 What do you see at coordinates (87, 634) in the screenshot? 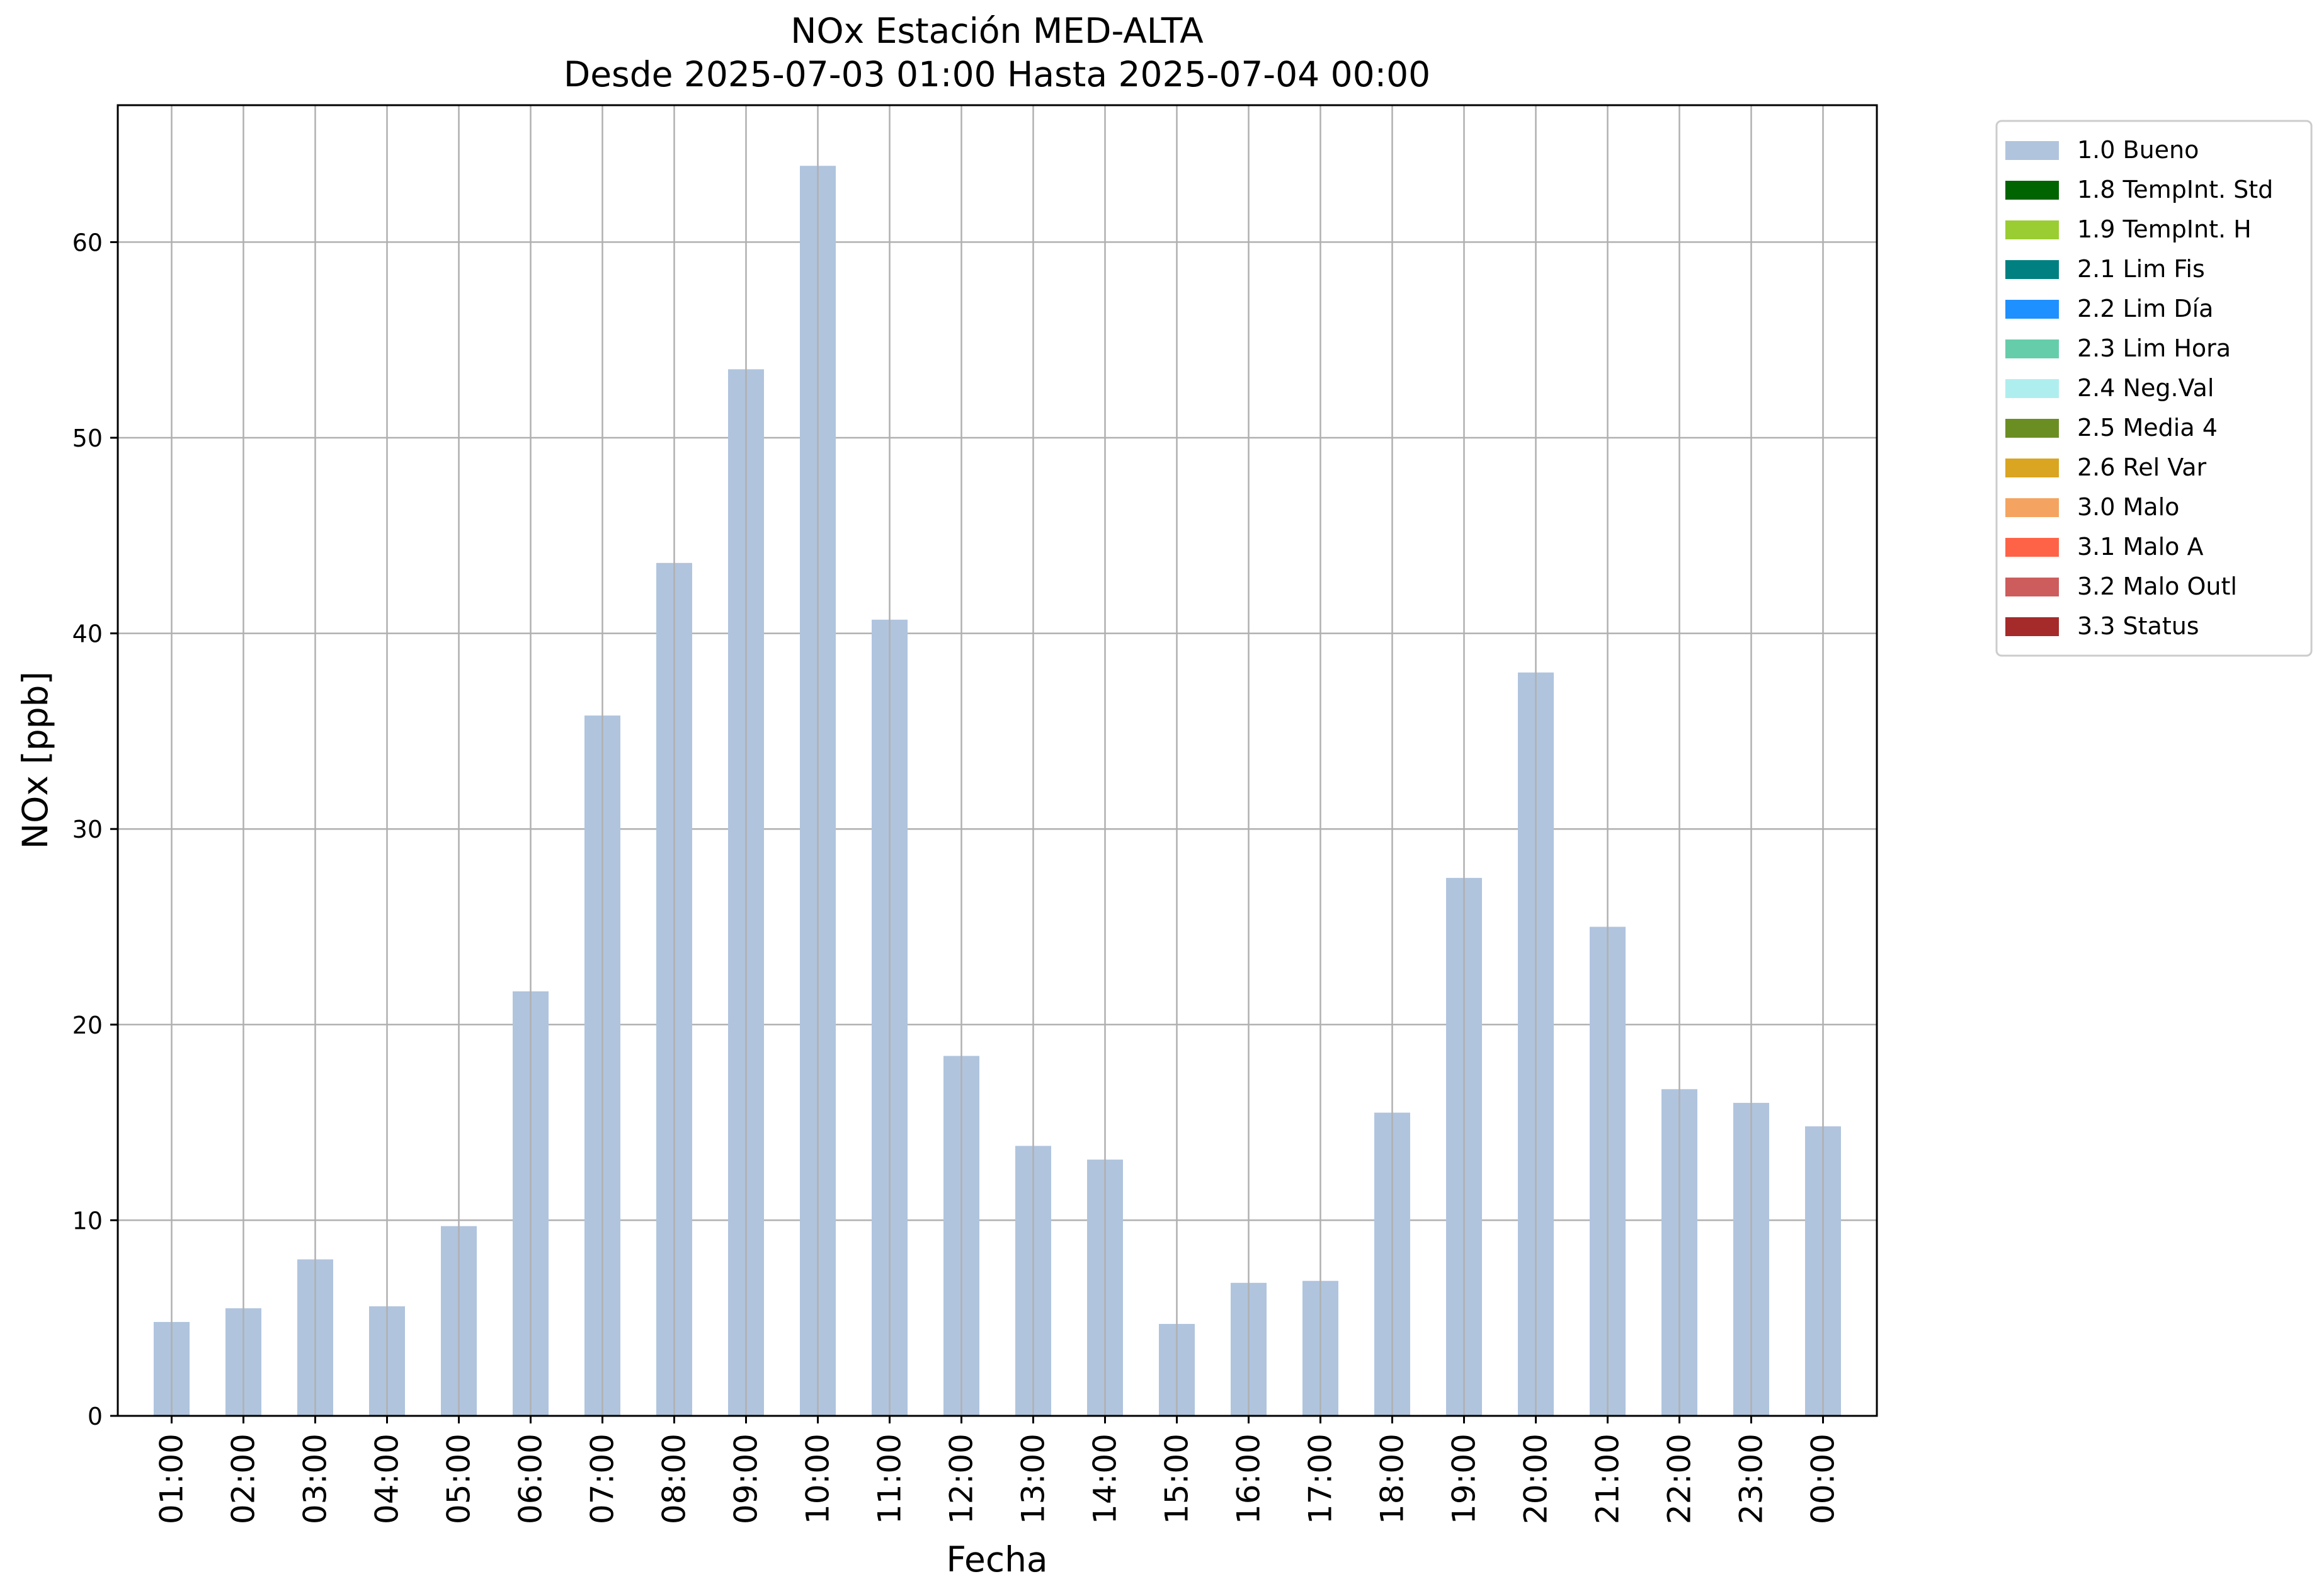
I see `y-tick-label: 40` at bounding box center [87, 634].